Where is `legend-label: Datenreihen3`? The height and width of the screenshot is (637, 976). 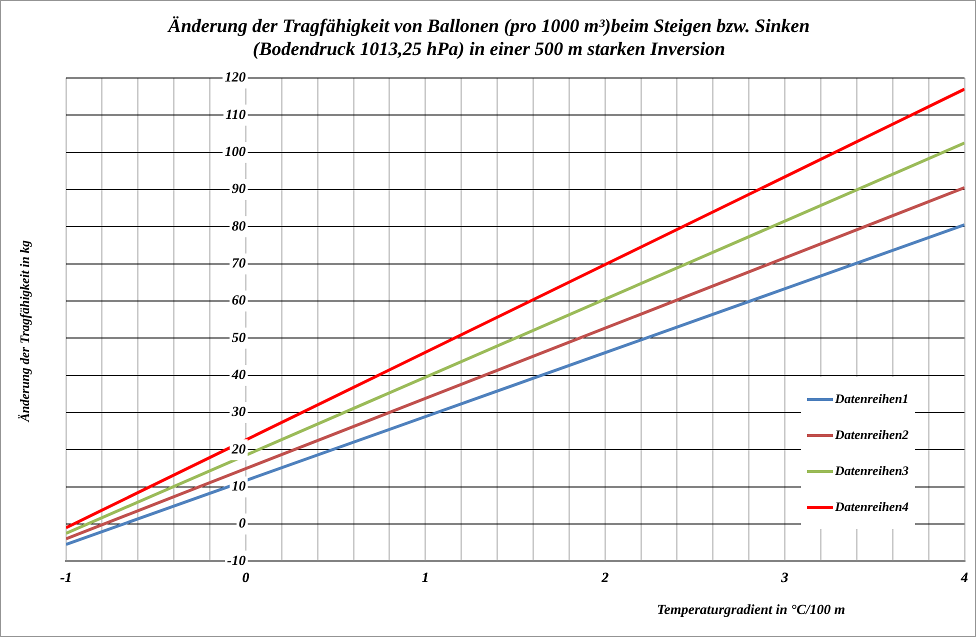
legend-label: Datenreihen3 is located at coordinates (872, 471).